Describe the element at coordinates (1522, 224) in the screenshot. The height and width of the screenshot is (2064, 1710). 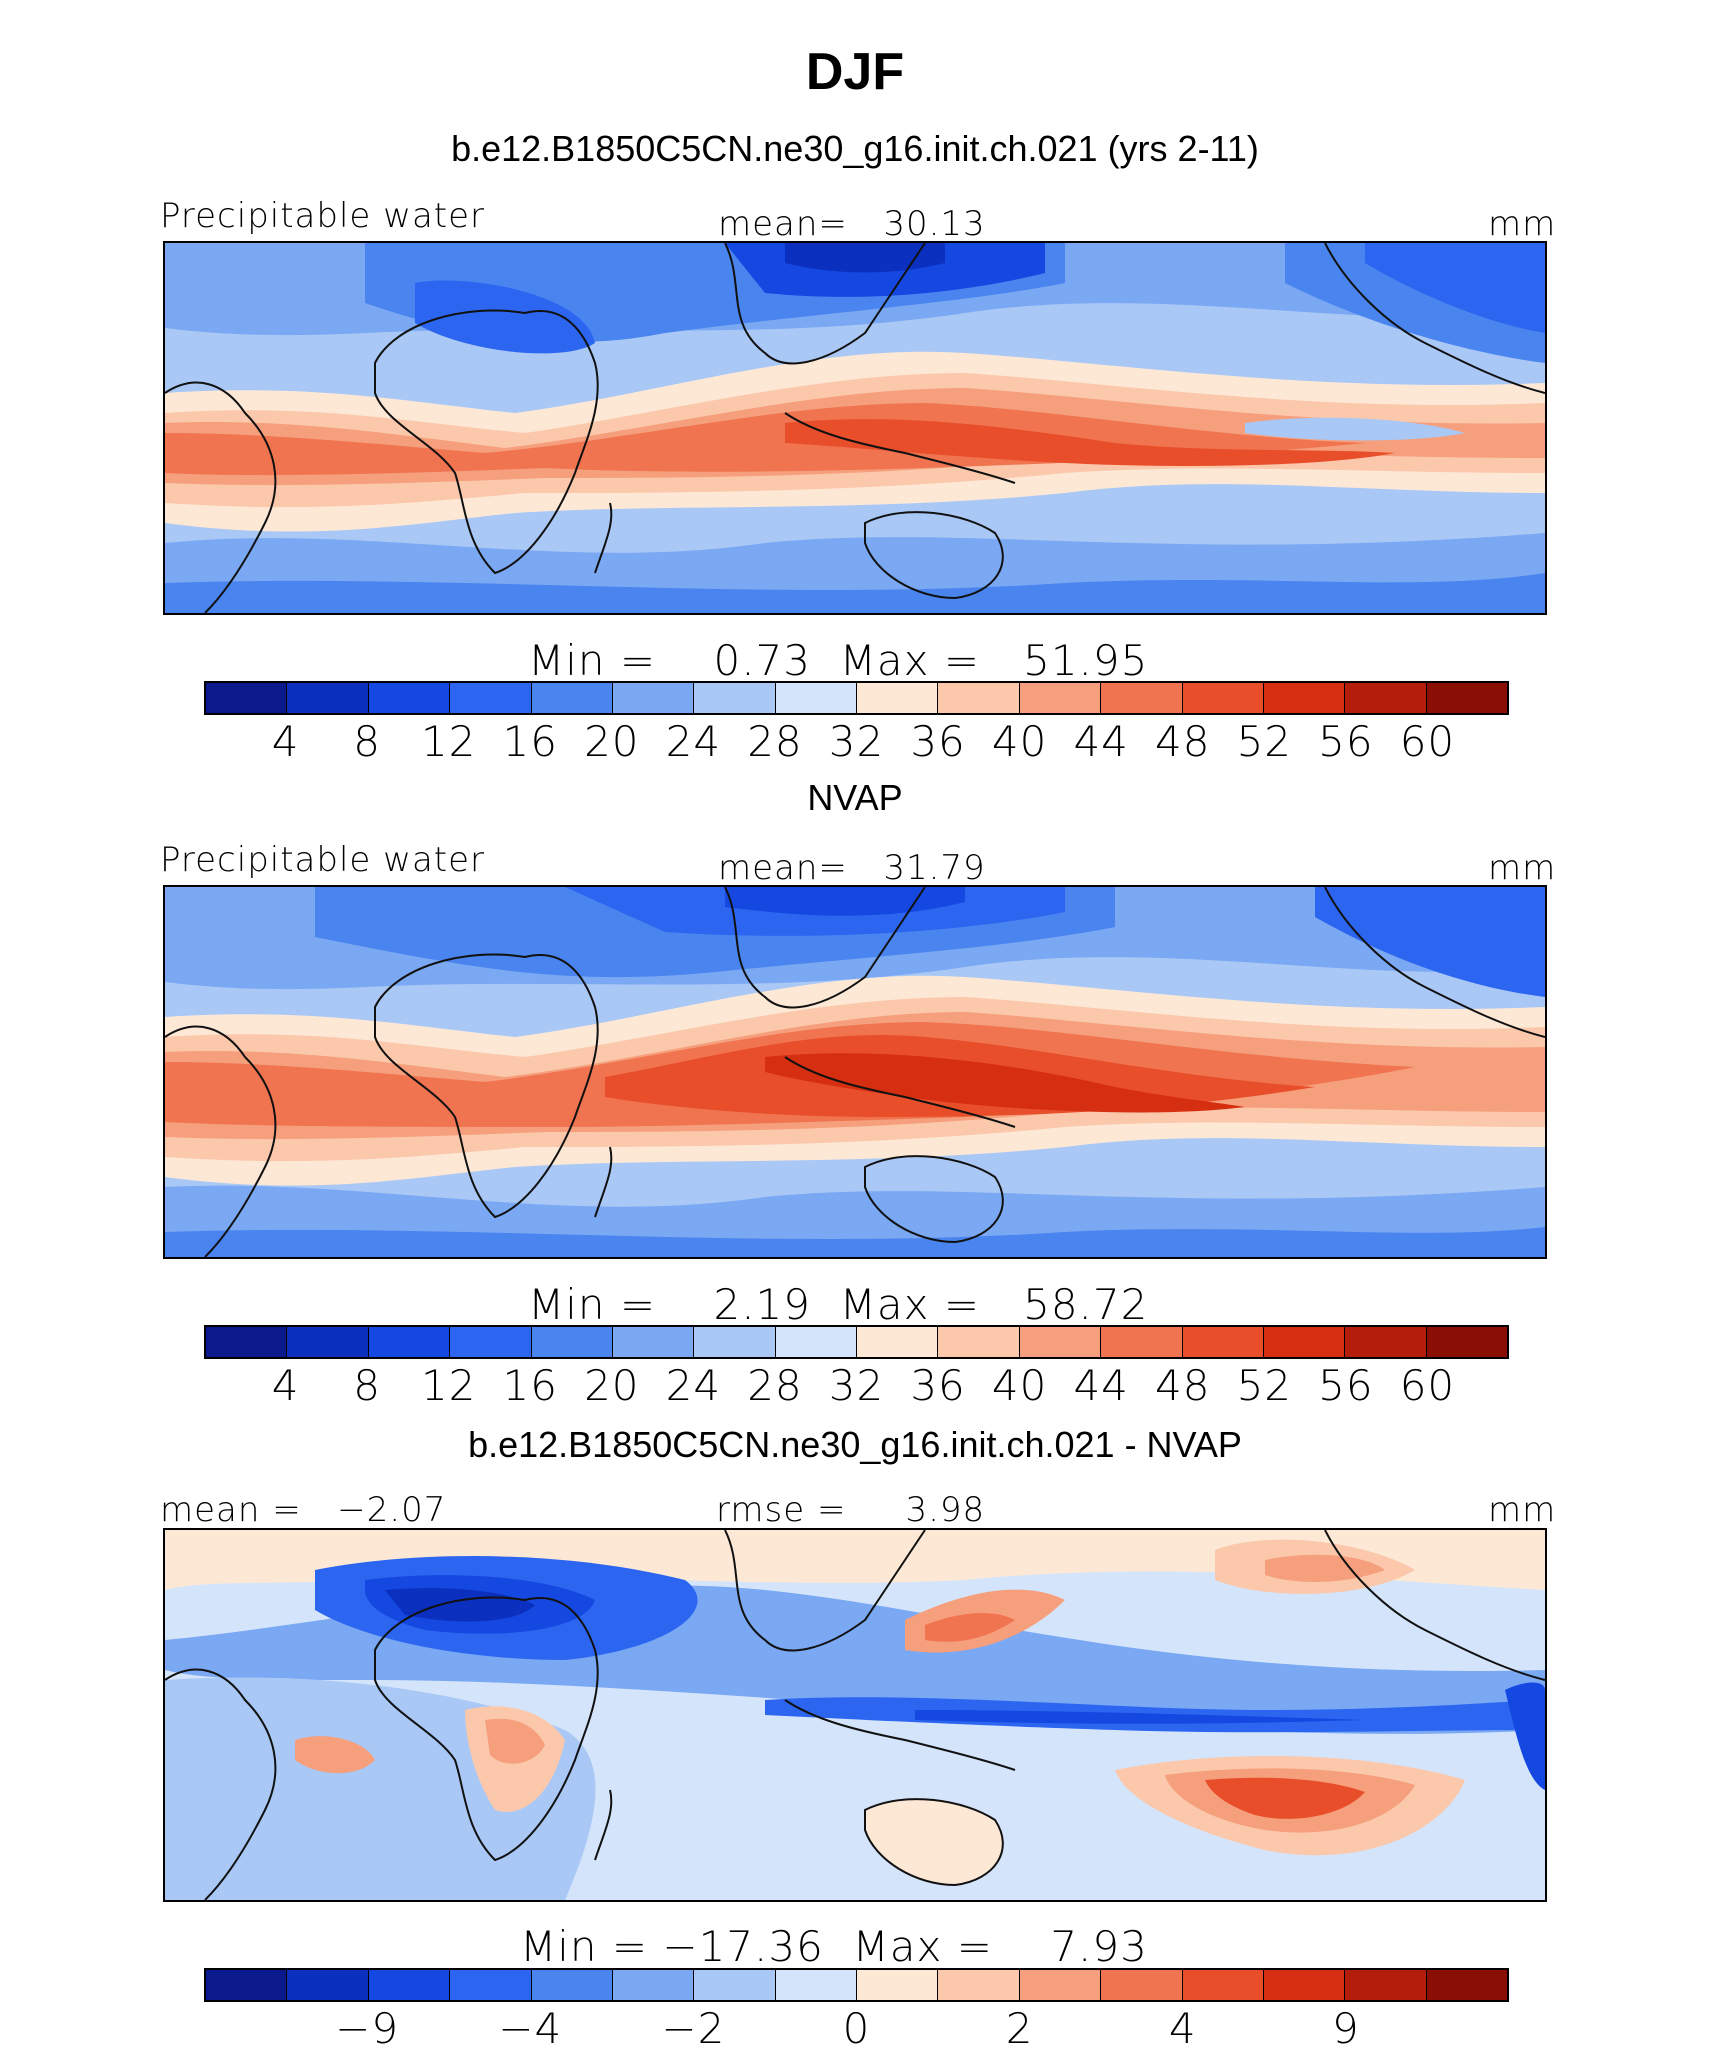
I see `panel1-units: mm` at that location.